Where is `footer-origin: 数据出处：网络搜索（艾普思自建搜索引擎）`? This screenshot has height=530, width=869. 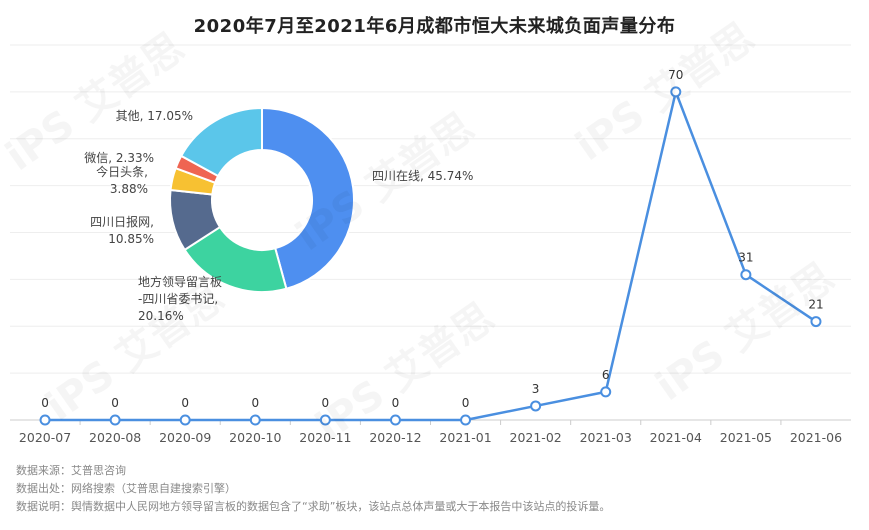 footer-origin: 数据出处：网络搜索（艾普思自建搜索引擎） is located at coordinates (126, 488).